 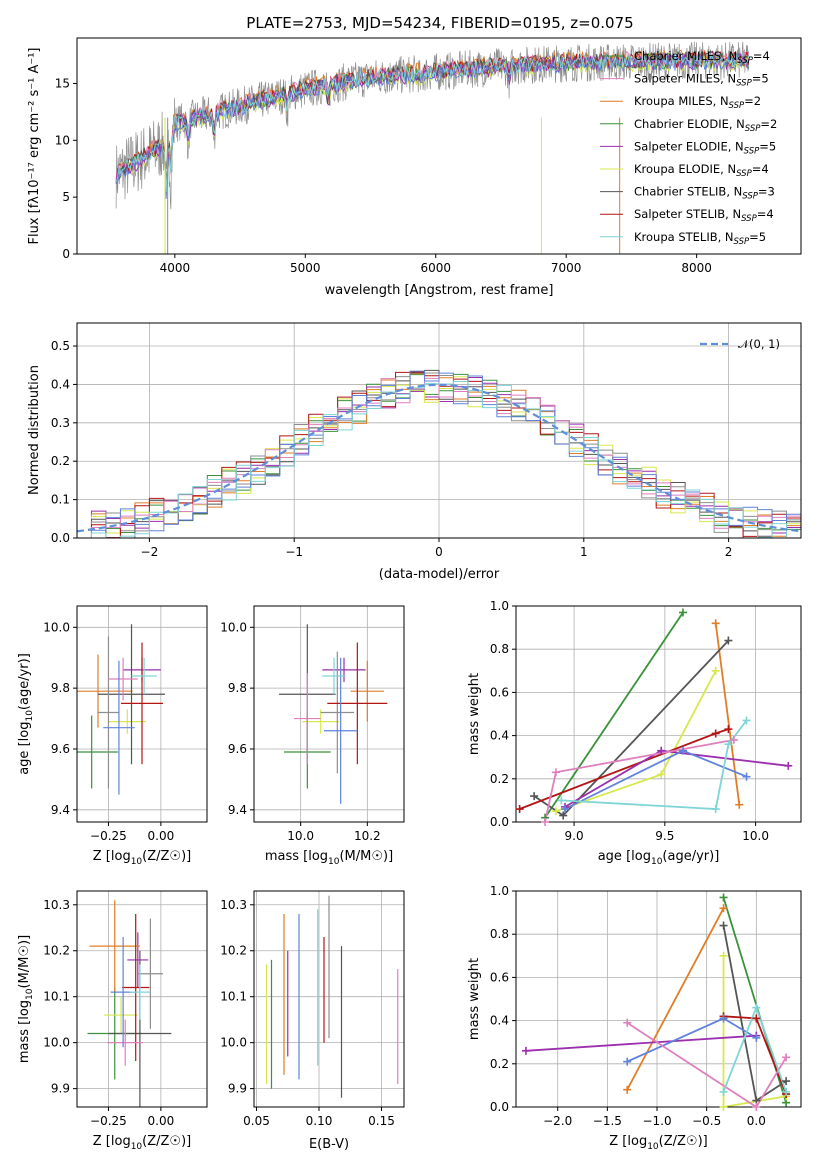 What do you see at coordinates (300, 836) in the screenshot?
I see `x-tick-label: 10.0` at bounding box center [300, 836].